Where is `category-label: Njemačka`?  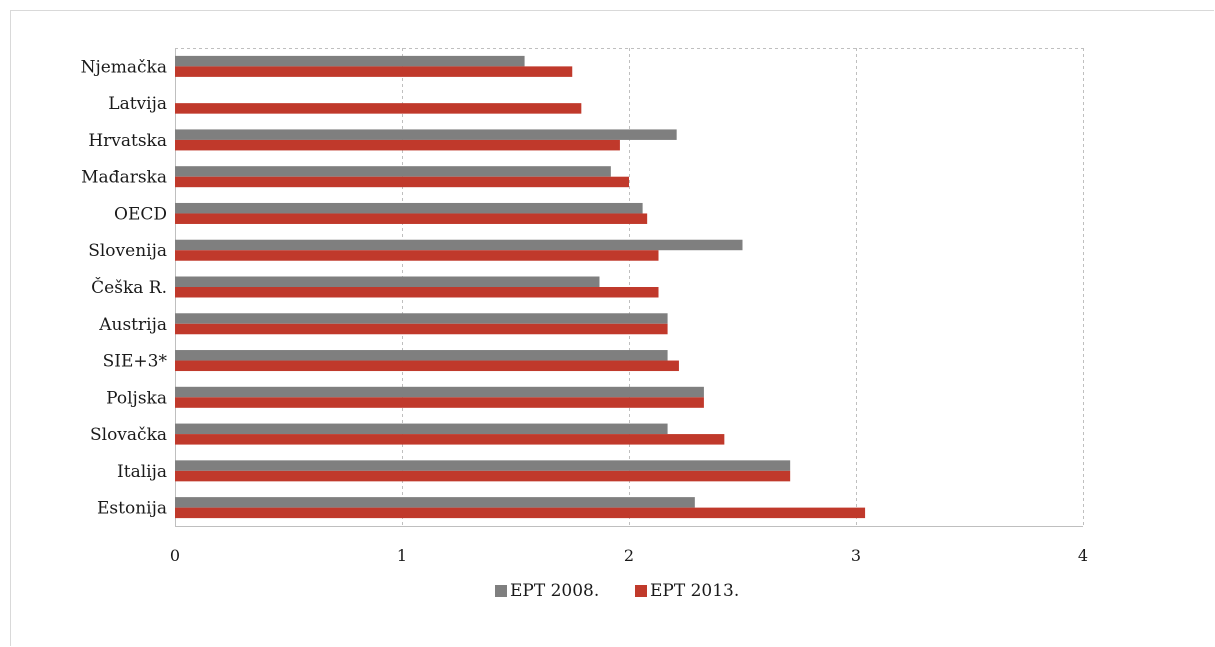
category-label: Njemačka is located at coordinates (124, 67).